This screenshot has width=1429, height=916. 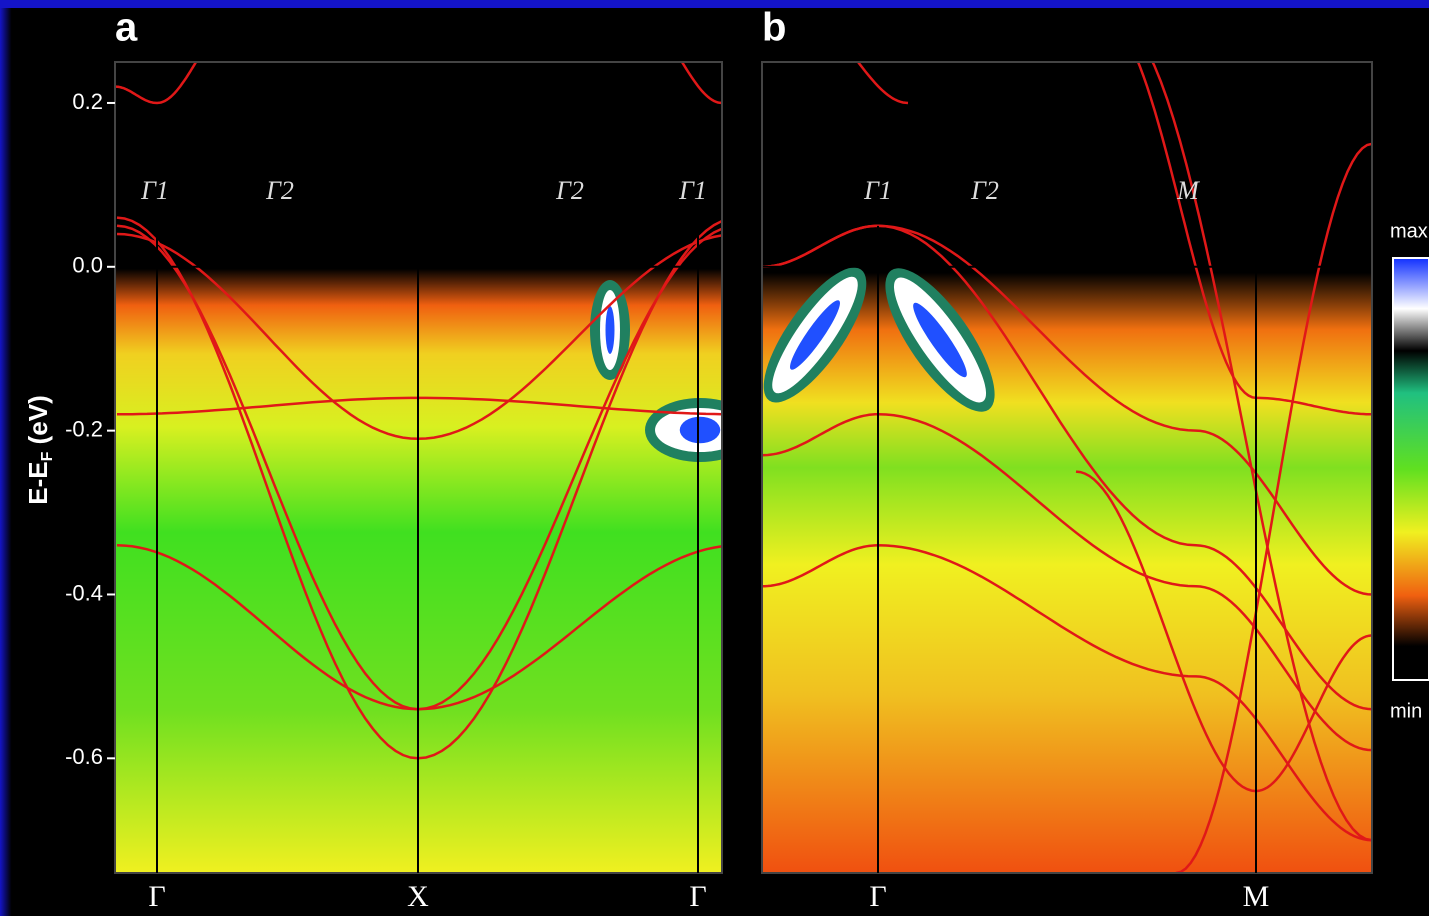 I want to click on frame, so click(x=714, y=4).